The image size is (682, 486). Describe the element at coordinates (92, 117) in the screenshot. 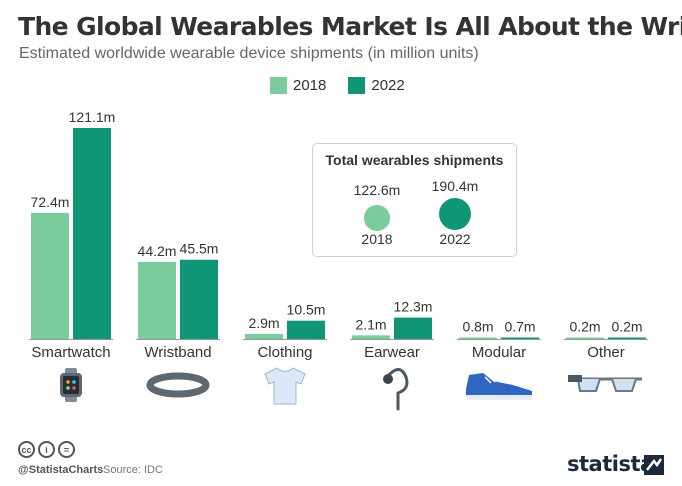

I see `data-label-smartwatch-2022: 121.1m` at that location.